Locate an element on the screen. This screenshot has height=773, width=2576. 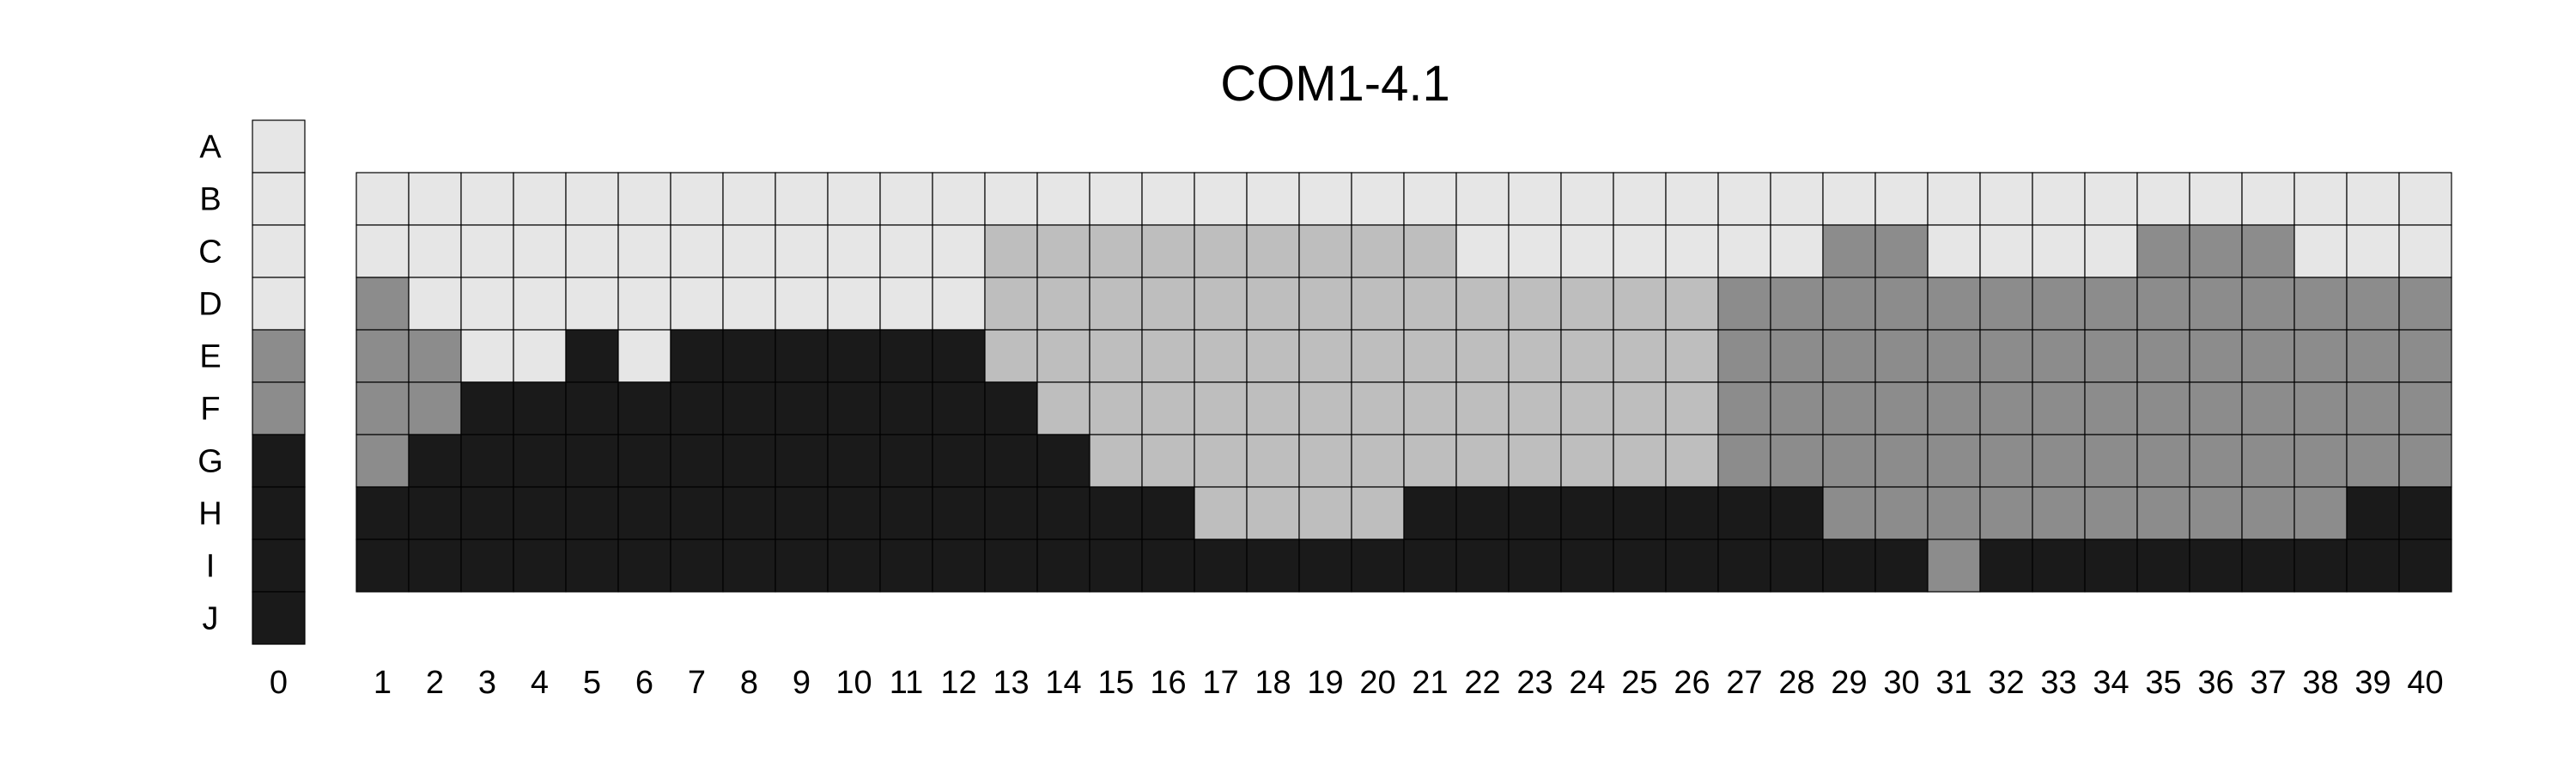
column-label-7: 7 is located at coordinates (697, 683).